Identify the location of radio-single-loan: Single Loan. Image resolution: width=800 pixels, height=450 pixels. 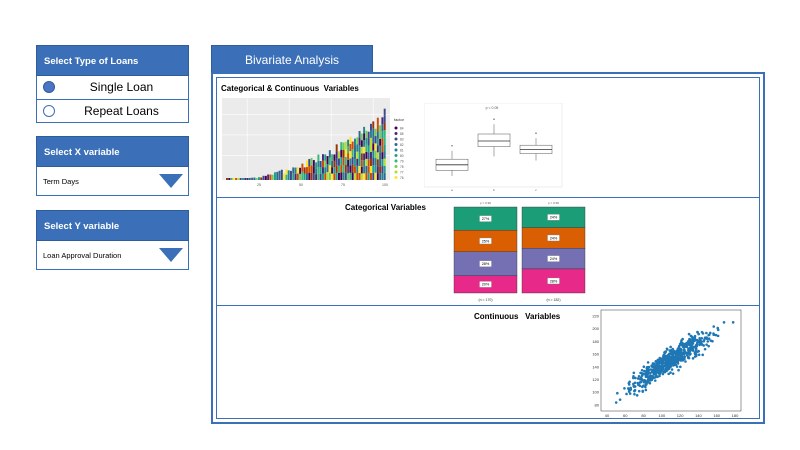
(112, 87).